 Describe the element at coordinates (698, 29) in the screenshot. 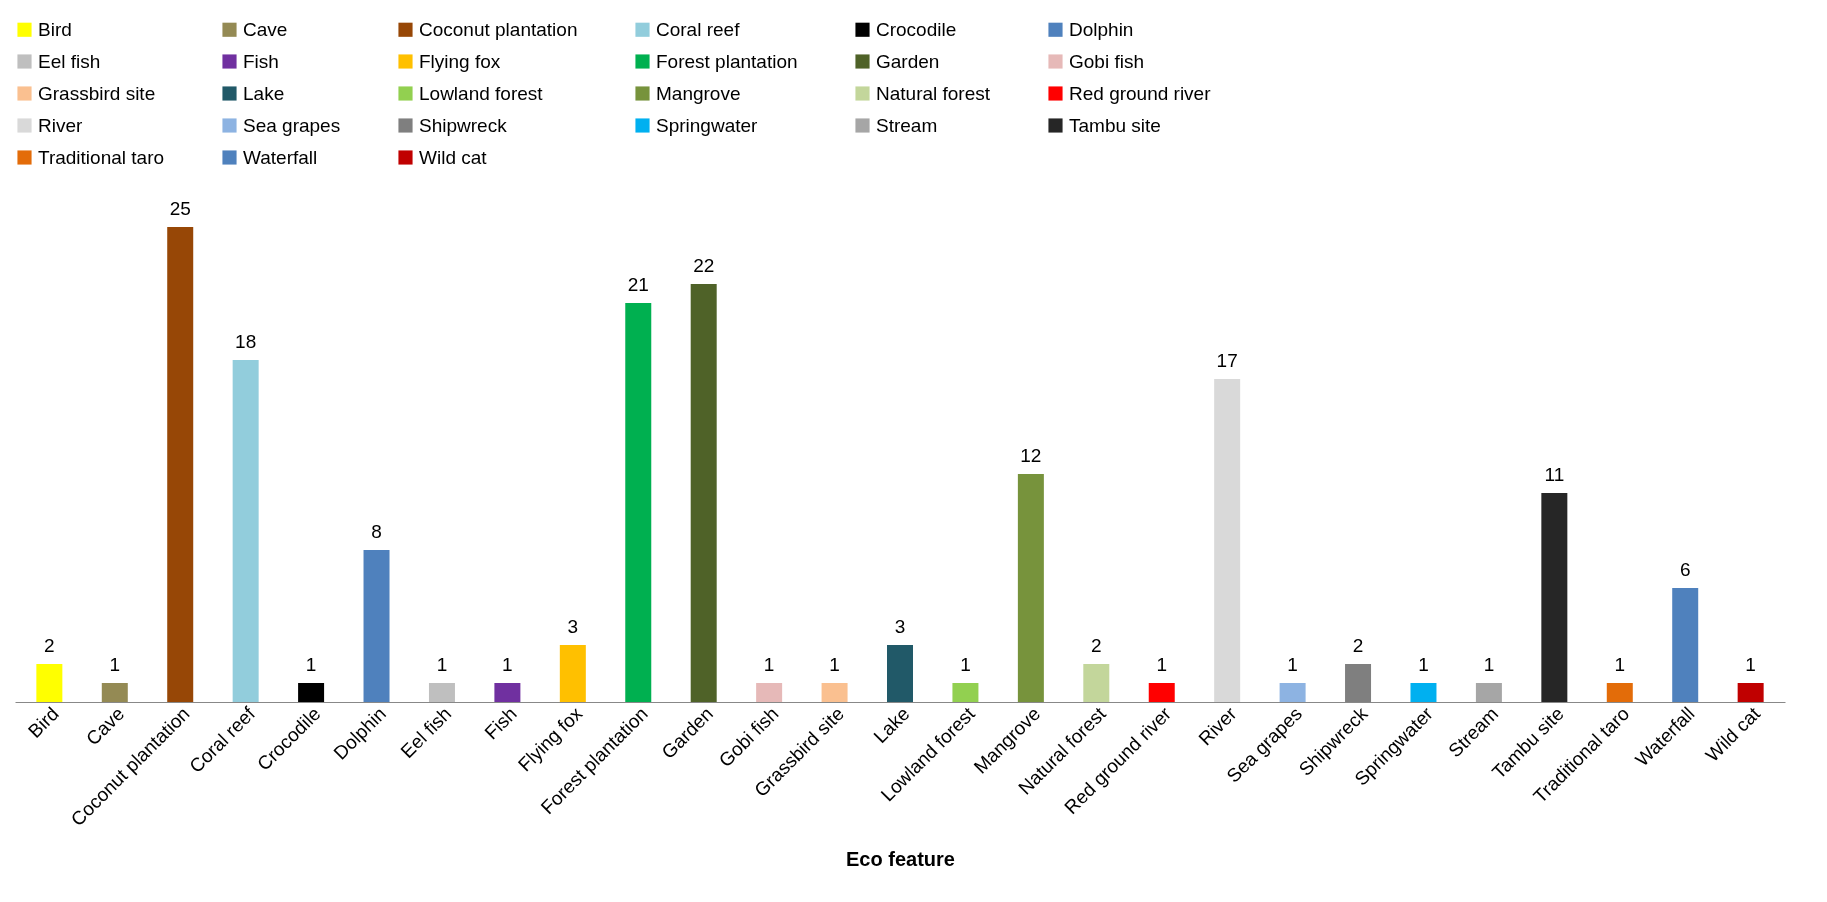

I see `legend-label: Coral reef` at that location.